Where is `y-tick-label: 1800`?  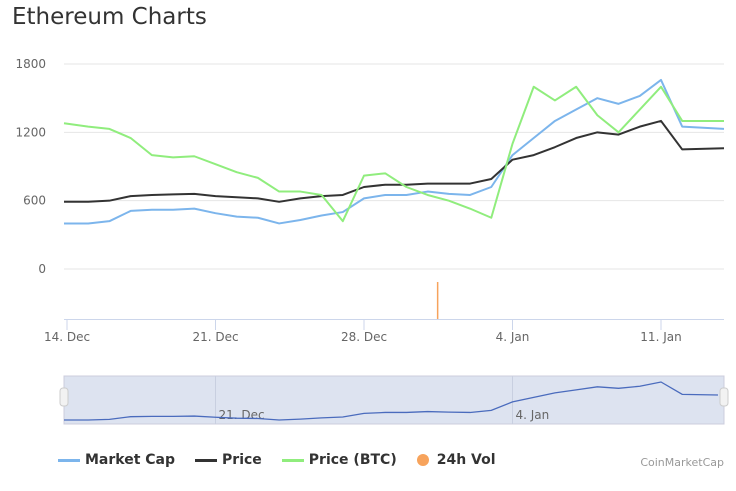 y-tick-label: 1800 is located at coordinates (30, 64).